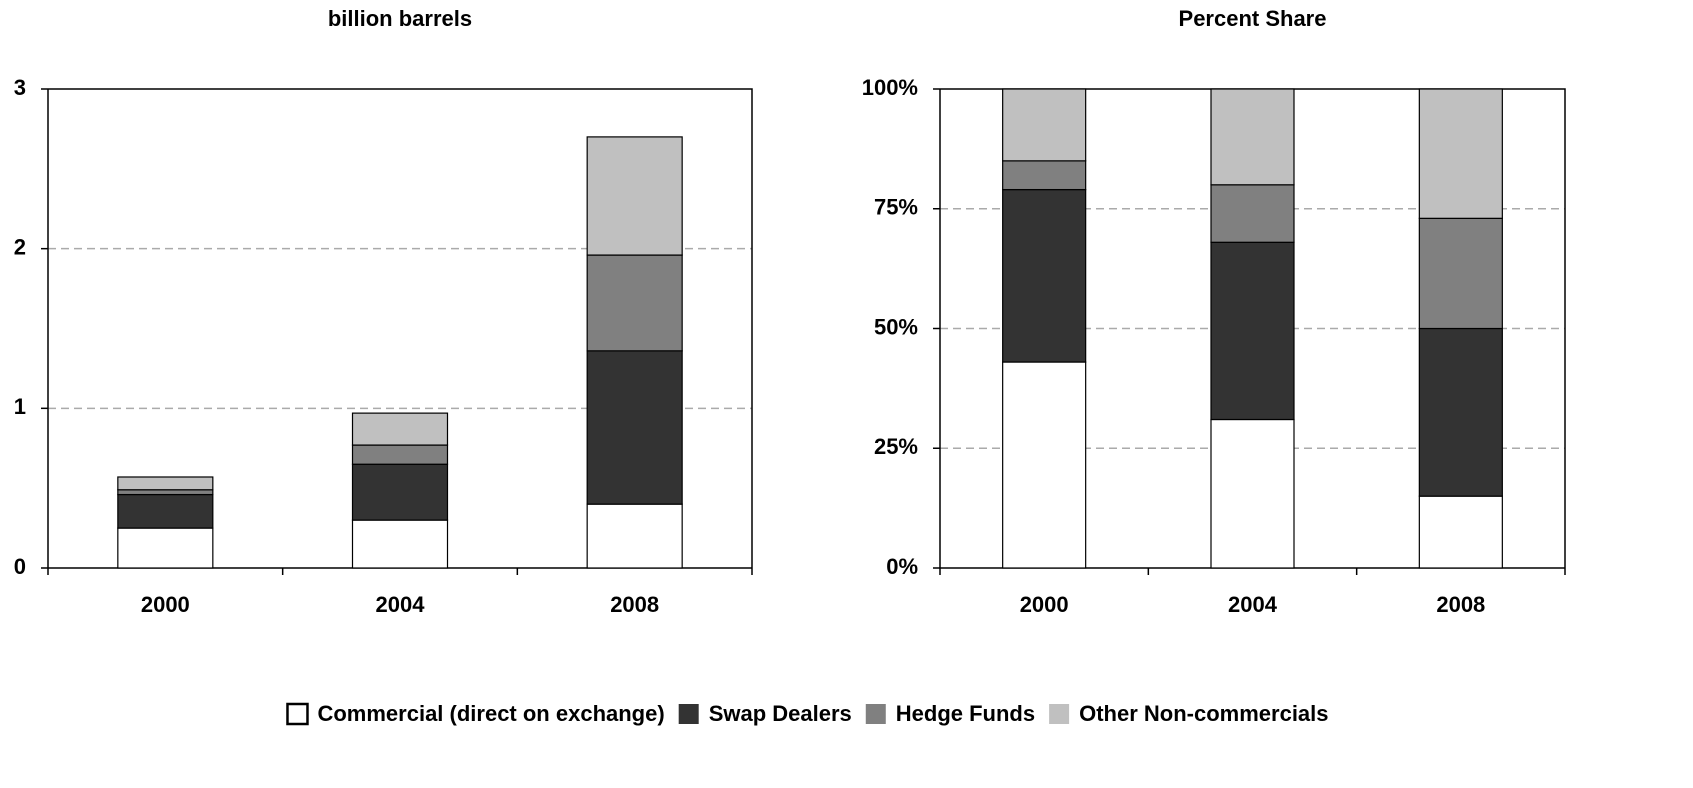 The image size is (1693, 788). Describe the element at coordinates (20, 406) in the screenshot. I see `y-tick-label: 1` at that location.